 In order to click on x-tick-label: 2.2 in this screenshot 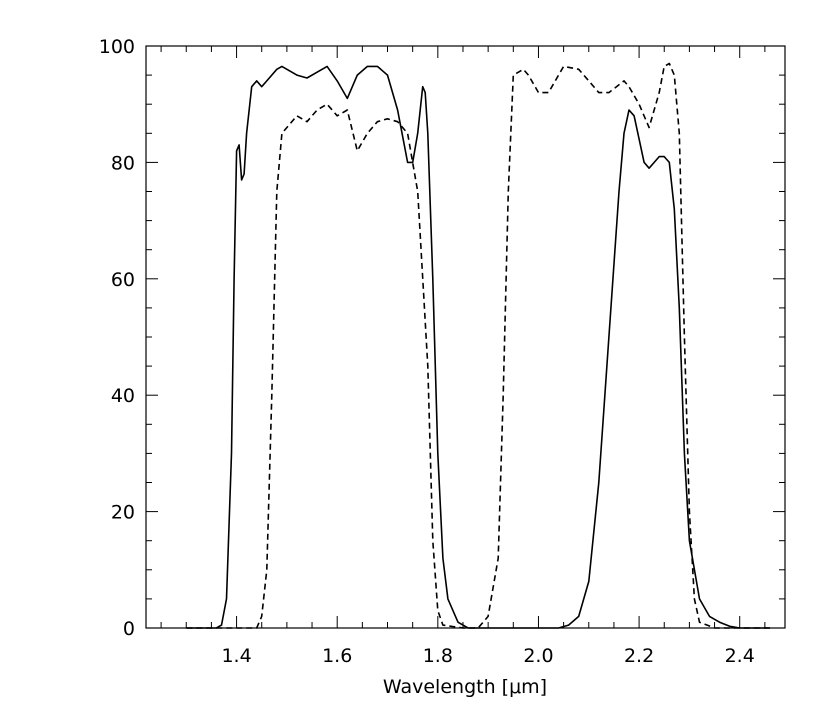, I will do `click(639, 656)`.